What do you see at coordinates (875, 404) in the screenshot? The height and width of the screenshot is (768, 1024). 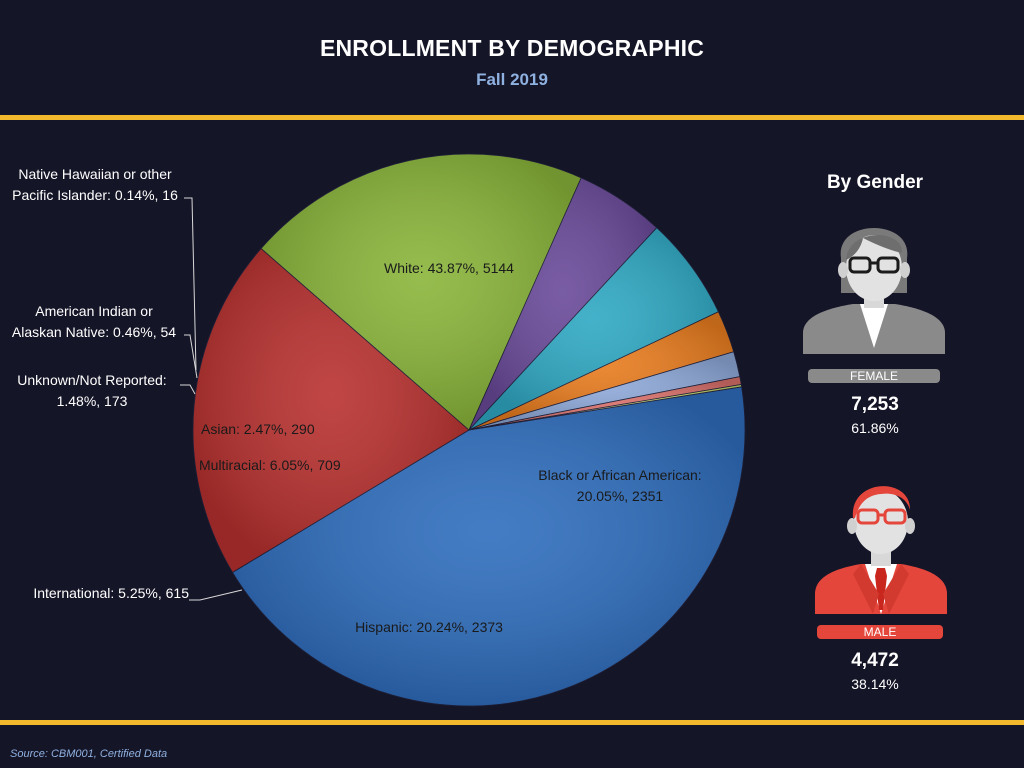 I see `female-count: 7,253` at bounding box center [875, 404].